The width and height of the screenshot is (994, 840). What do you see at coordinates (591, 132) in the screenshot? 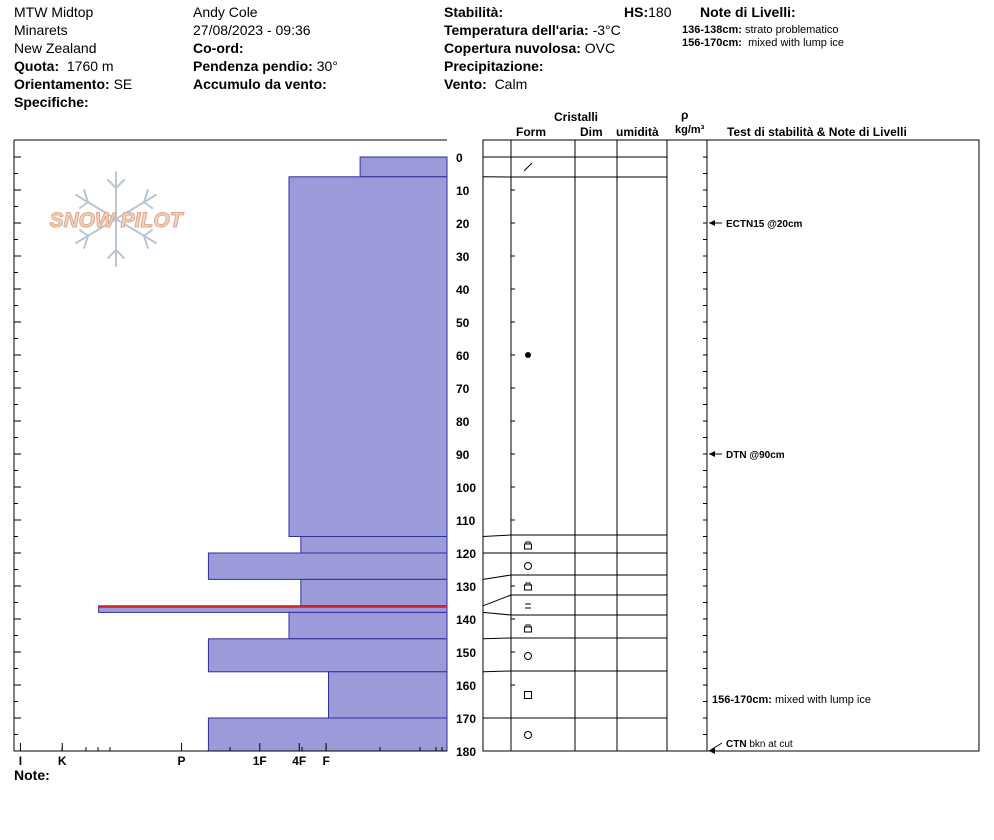
I see `size-header: Dim` at bounding box center [591, 132].